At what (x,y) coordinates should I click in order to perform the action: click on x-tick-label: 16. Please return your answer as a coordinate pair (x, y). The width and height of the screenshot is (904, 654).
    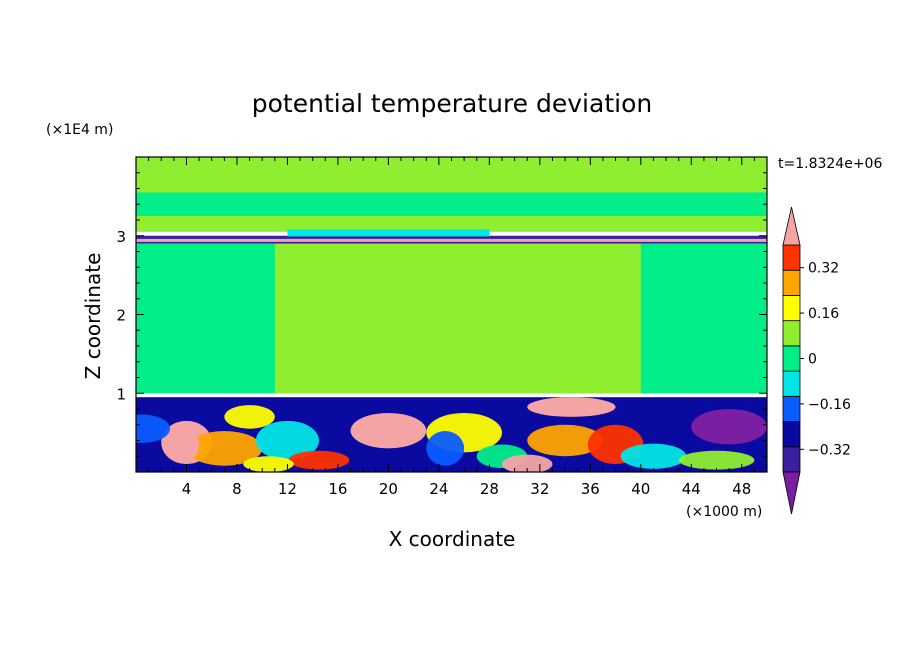
    Looking at the image, I should click on (337, 489).